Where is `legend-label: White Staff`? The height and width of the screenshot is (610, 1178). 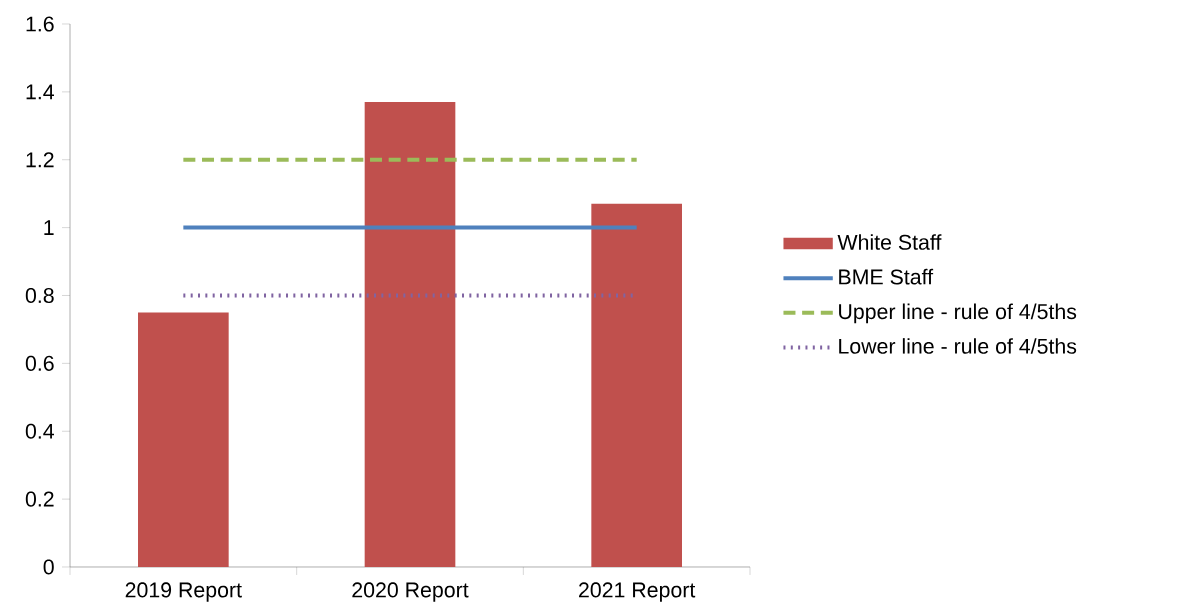
legend-label: White Staff is located at coordinates (889, 242).